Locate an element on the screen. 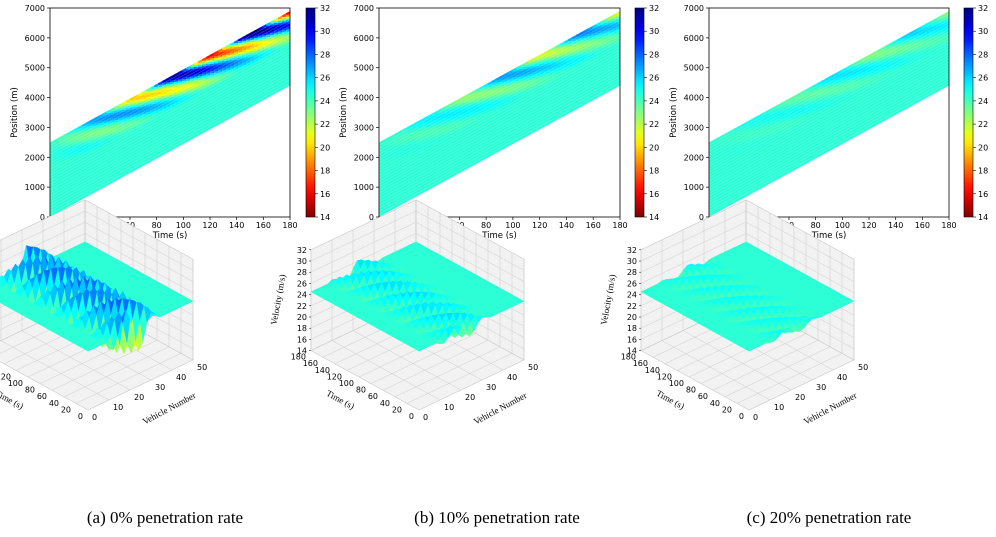  z-tick-label: 32 is located at coordinates (302, 250).